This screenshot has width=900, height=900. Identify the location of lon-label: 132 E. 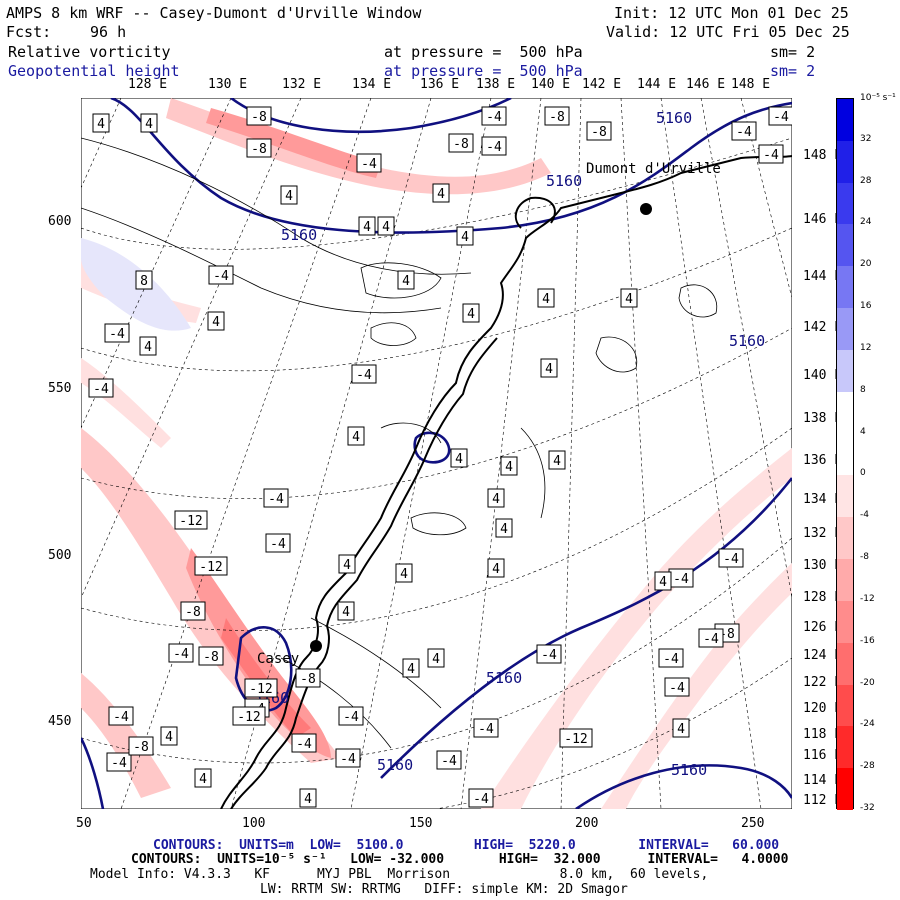
(302, 84).